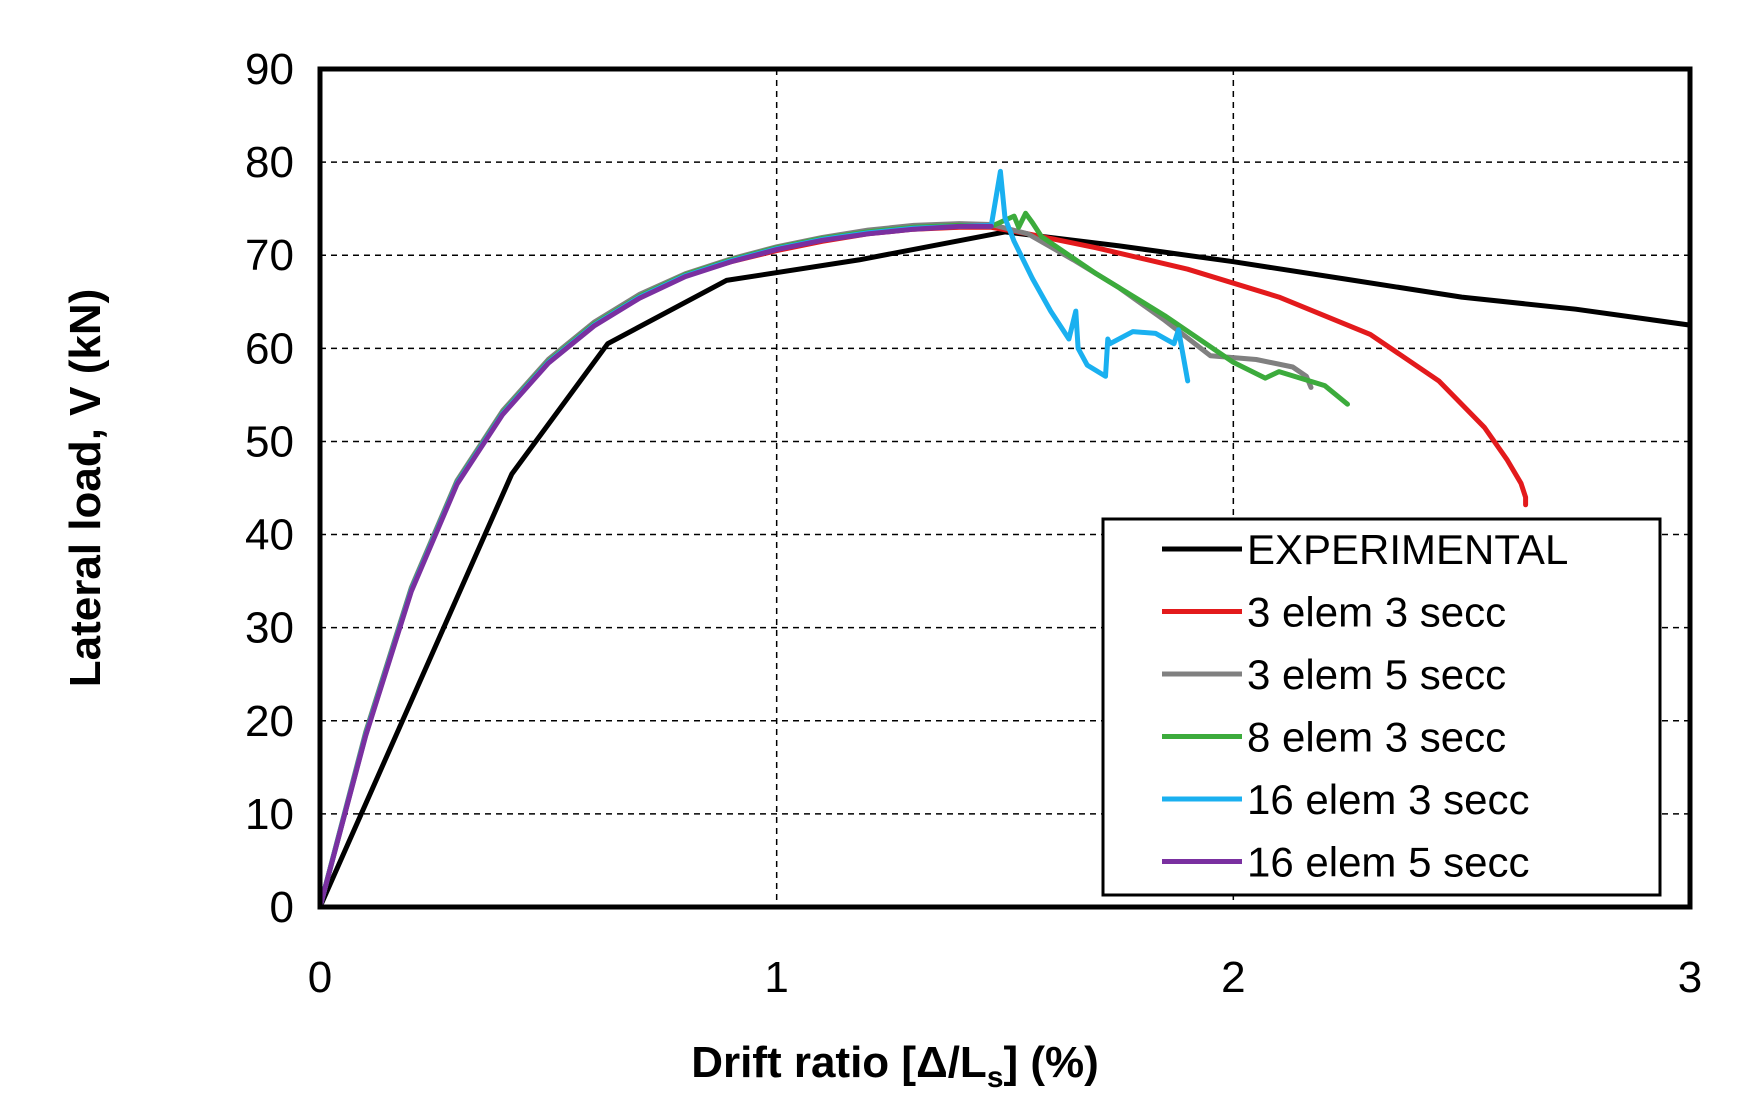  Describe the element at coordinates (1388, 862) in the screenshot. I see `legend-label: 16 elem 5 secc` at that location.